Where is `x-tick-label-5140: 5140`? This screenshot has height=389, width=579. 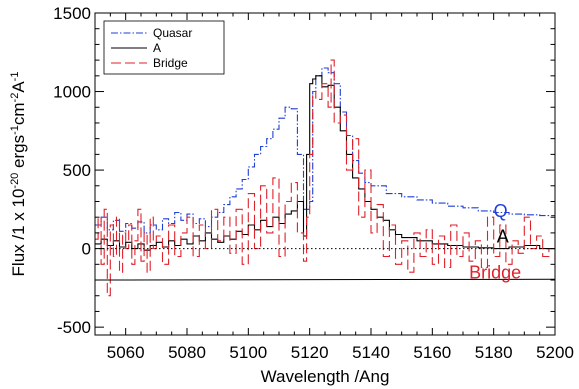
x-tick-label-5140: 5140 is located at coordinates (371, 352).